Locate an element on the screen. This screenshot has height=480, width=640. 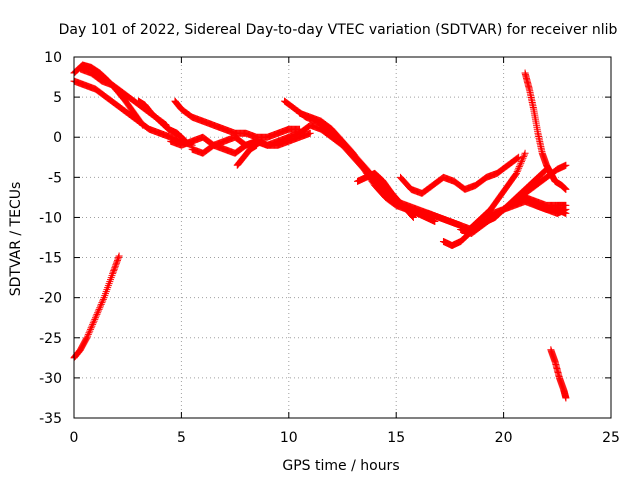
x-axis-label: GPS time / hours is located at coordinates (340, 466).